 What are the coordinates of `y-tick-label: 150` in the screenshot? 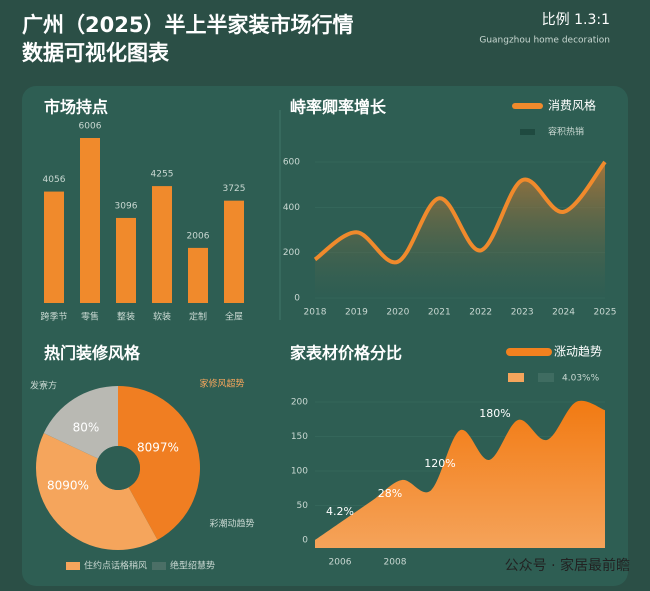 It's located at (299, 437).